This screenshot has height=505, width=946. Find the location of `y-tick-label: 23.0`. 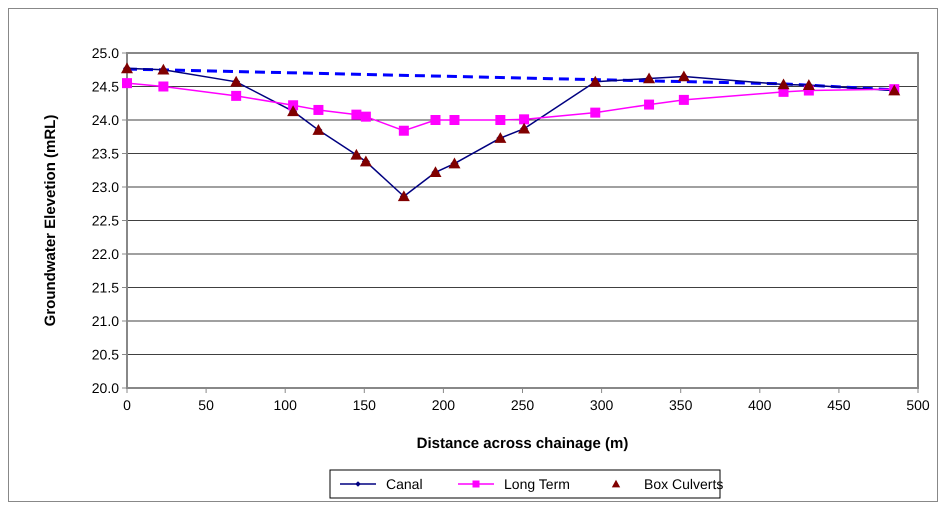

y-tick-label: 23.0 is located at coordinates (106, 186).